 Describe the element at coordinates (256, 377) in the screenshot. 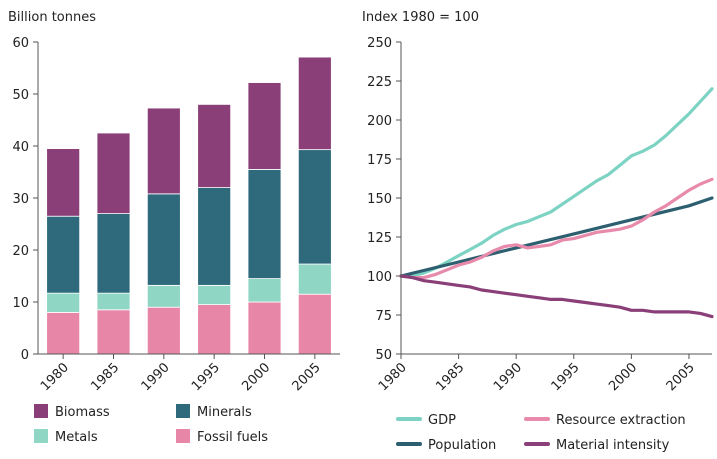

I see `bar-x-tick-label: 2000` at that location.